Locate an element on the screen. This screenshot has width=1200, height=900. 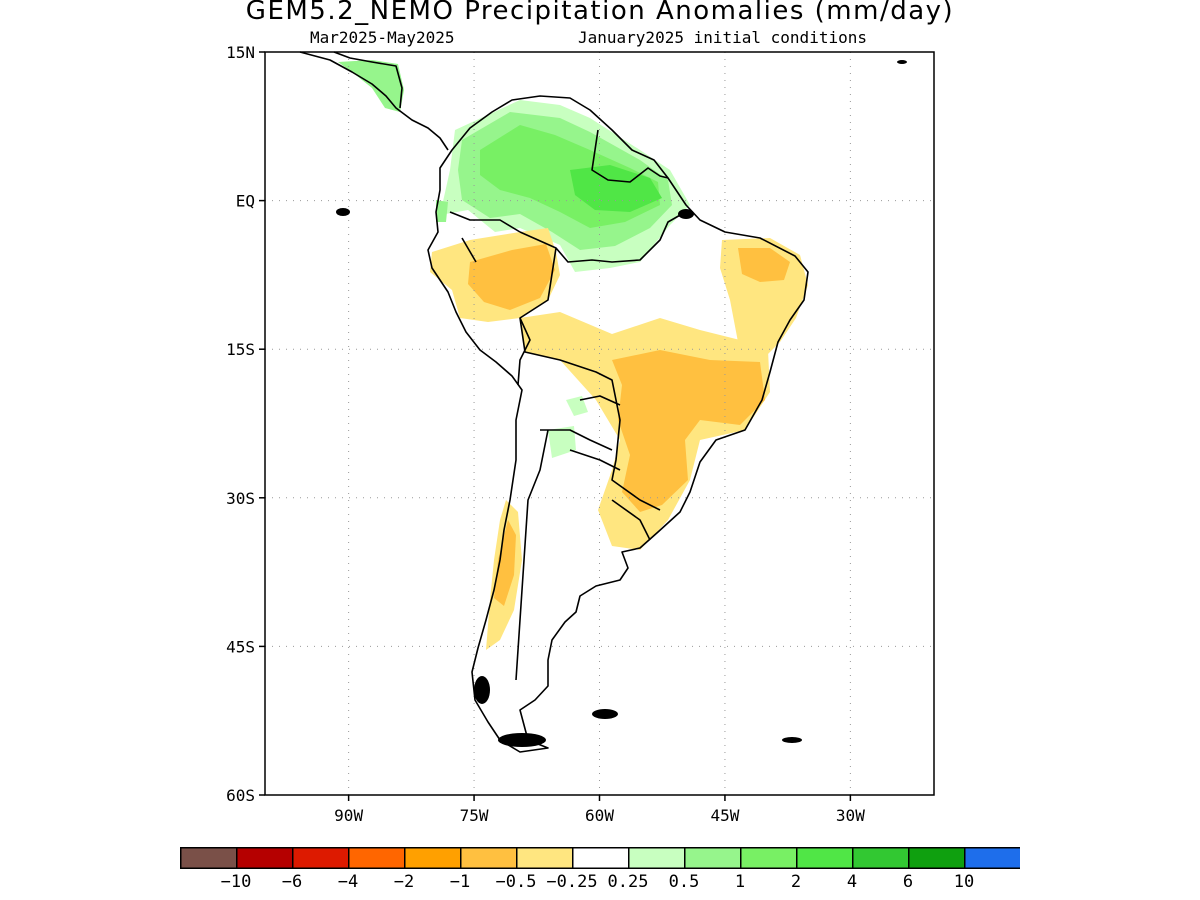
lat-tick-label: 30S is located at coordinates (240, 498).